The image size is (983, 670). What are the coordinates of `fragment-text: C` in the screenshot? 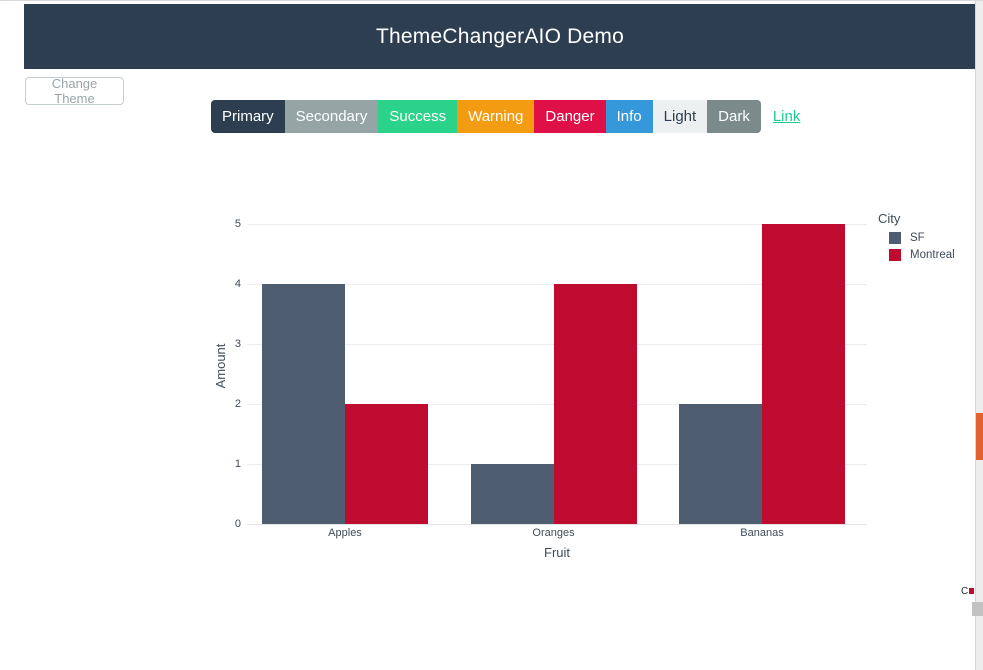 It's located at (965, 591).